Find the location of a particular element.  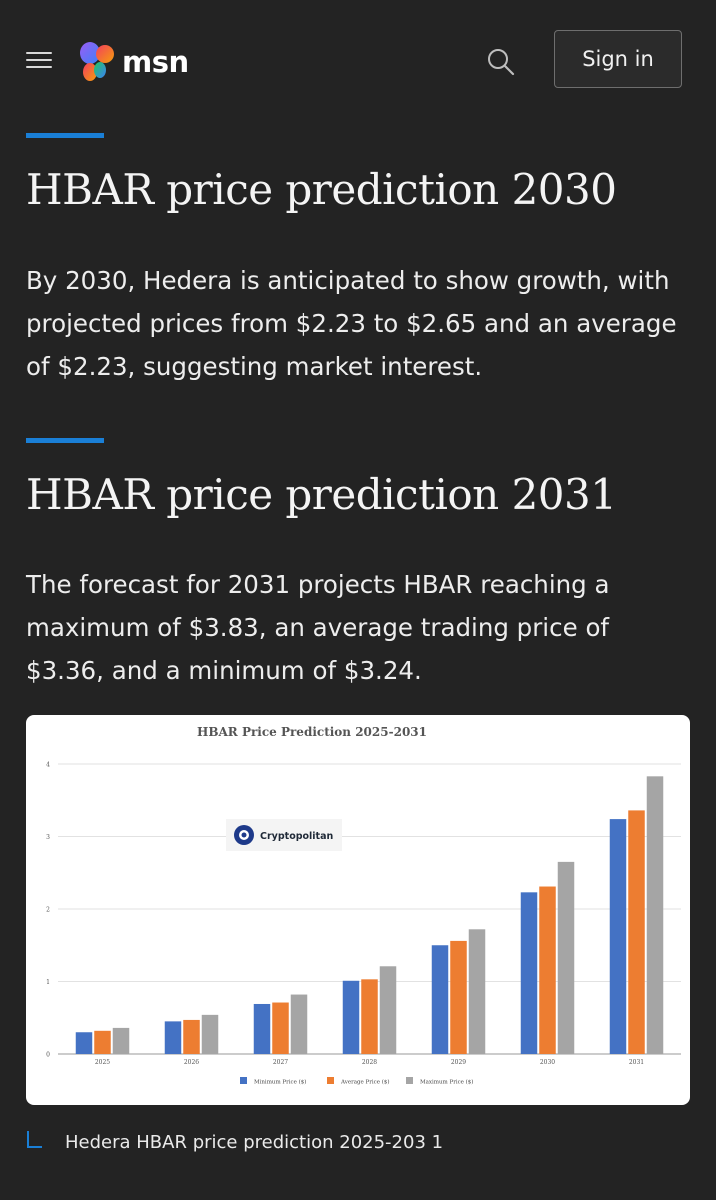

bar-min-2027 is located at coordinates (262, 1028).